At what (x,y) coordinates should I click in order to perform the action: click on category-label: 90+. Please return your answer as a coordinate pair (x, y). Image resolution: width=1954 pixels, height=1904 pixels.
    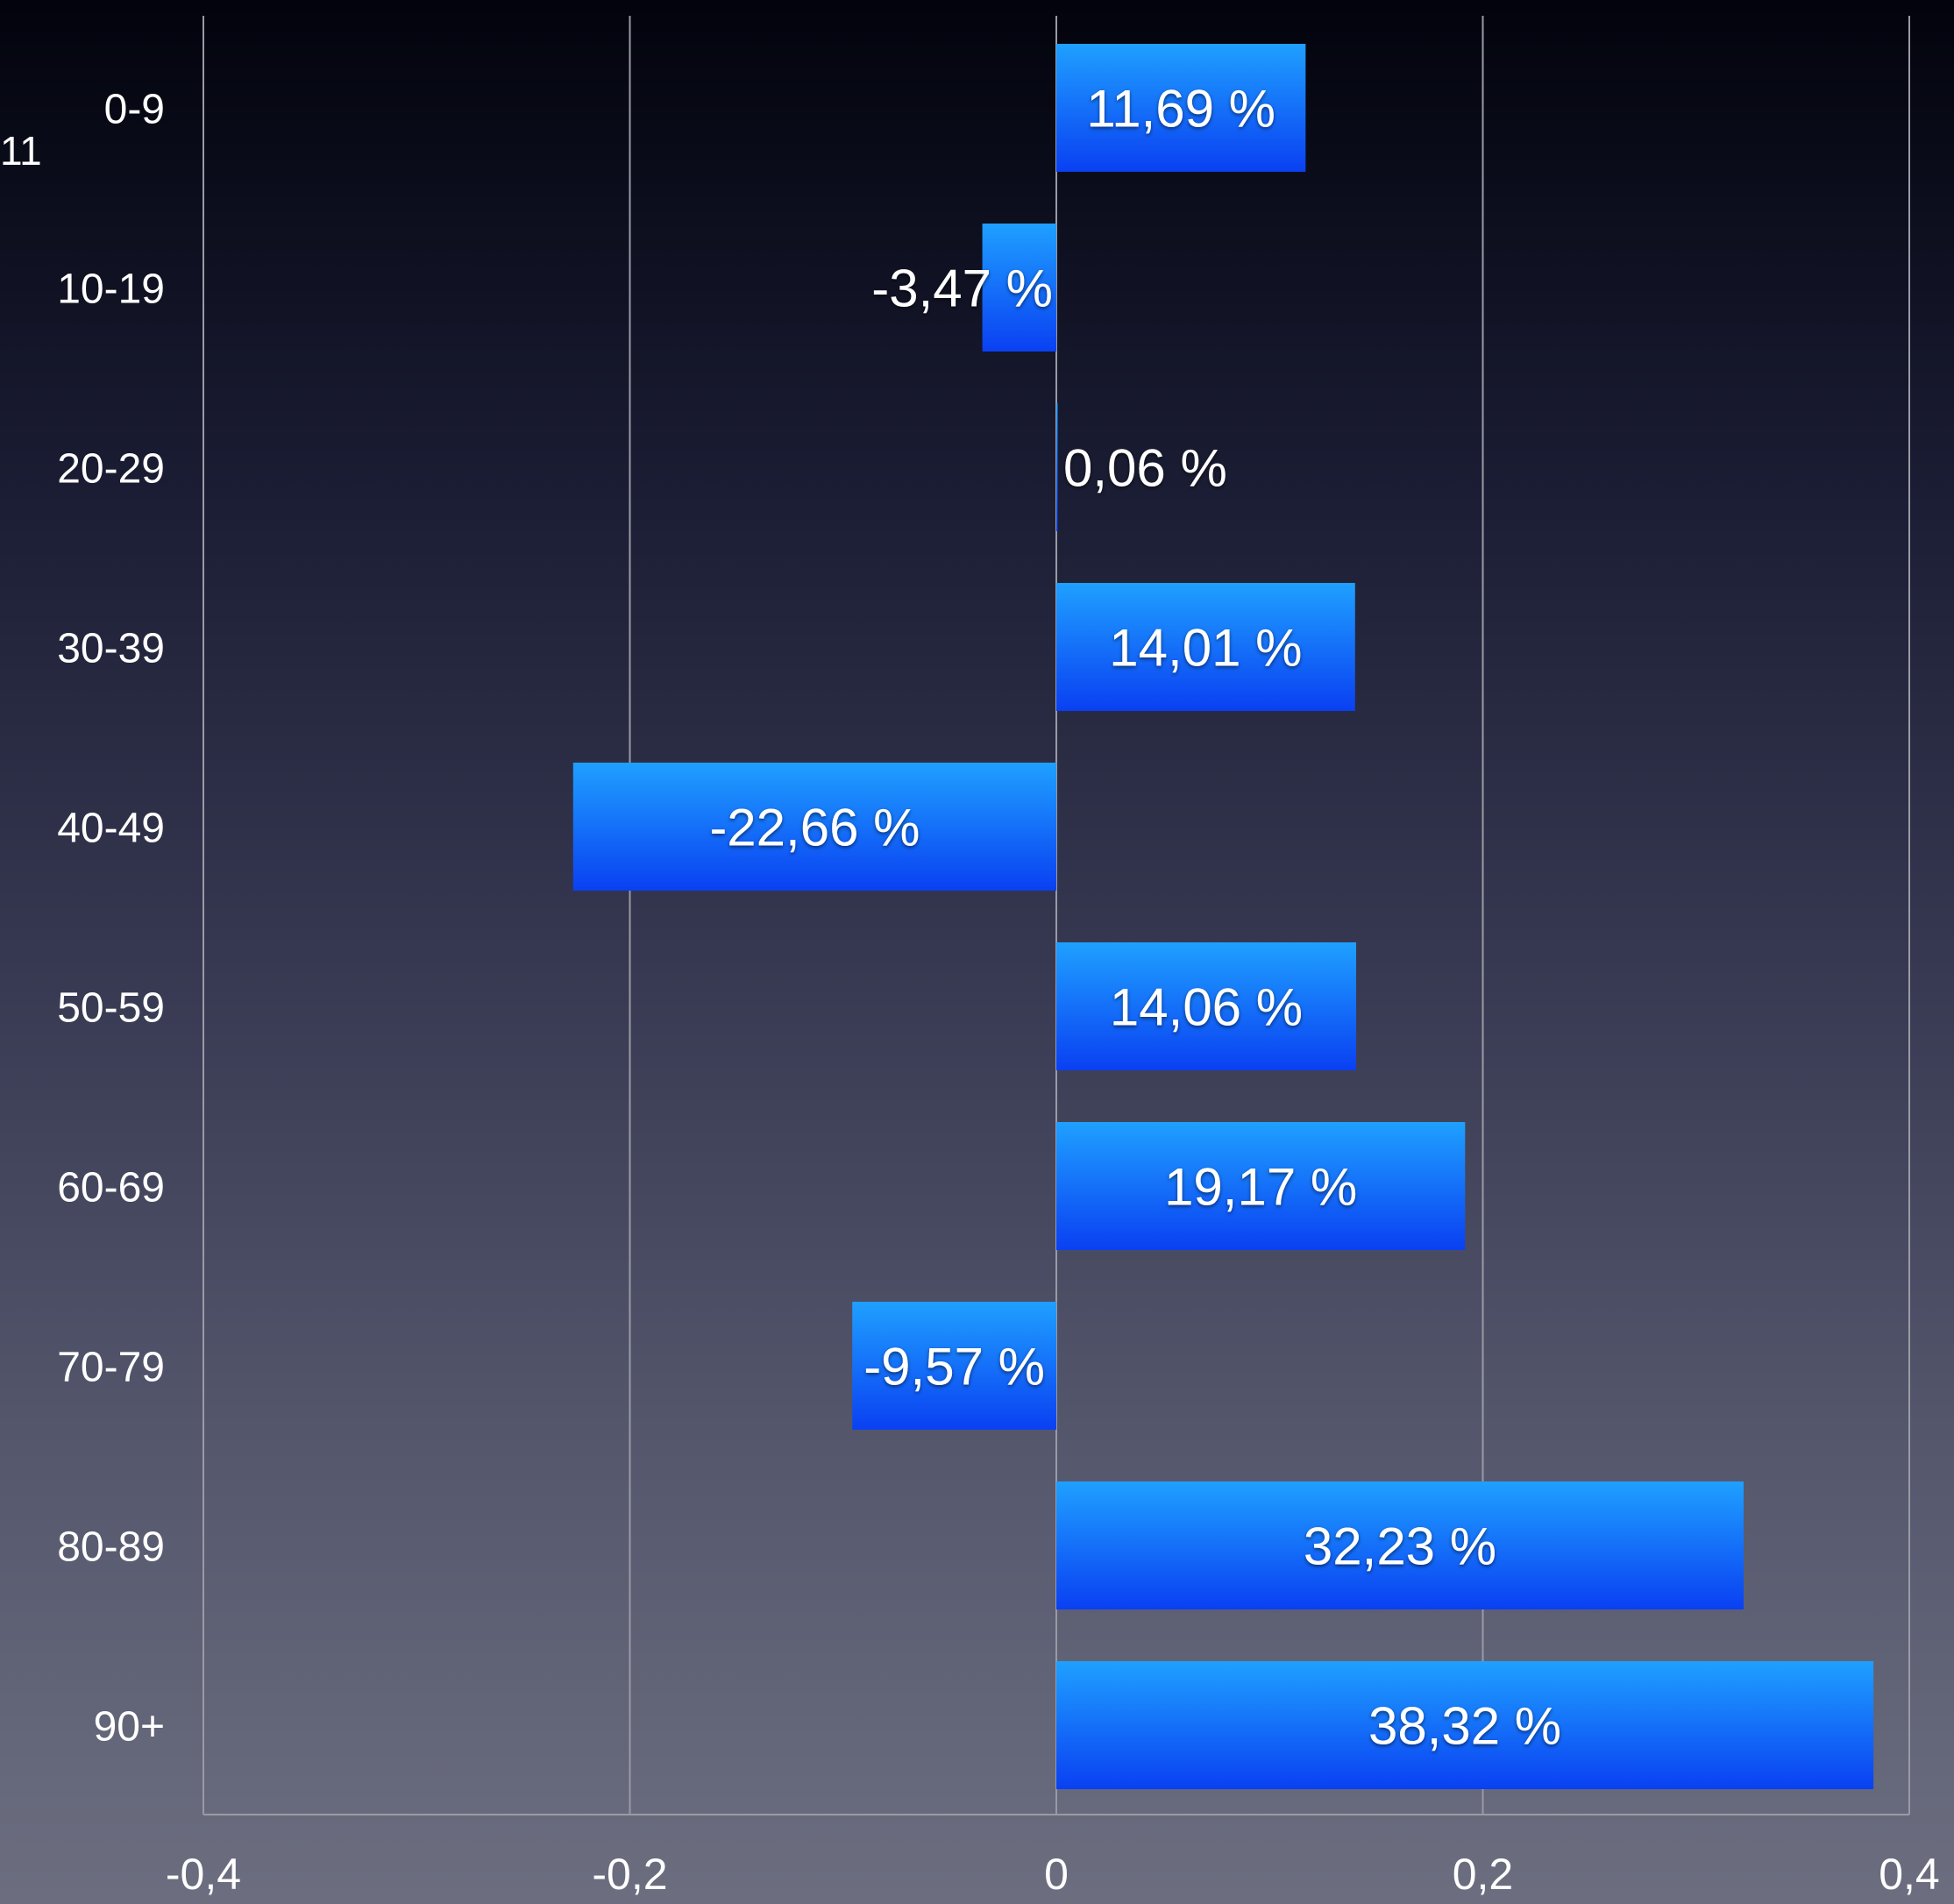
    Looking at the image, I should click on (129, 1726).